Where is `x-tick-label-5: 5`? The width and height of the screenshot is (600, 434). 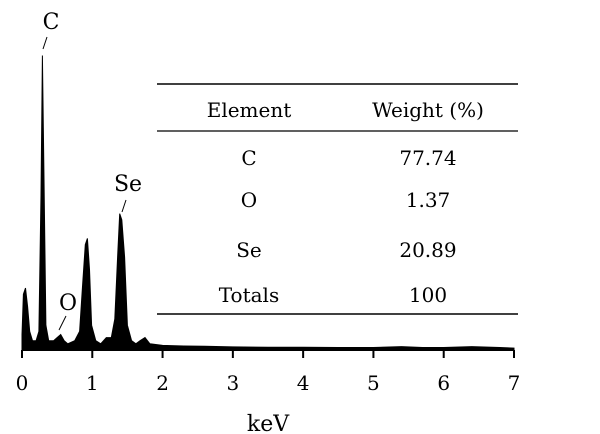 x-tick-label-5: 5 is located at coordinates (373, 383).